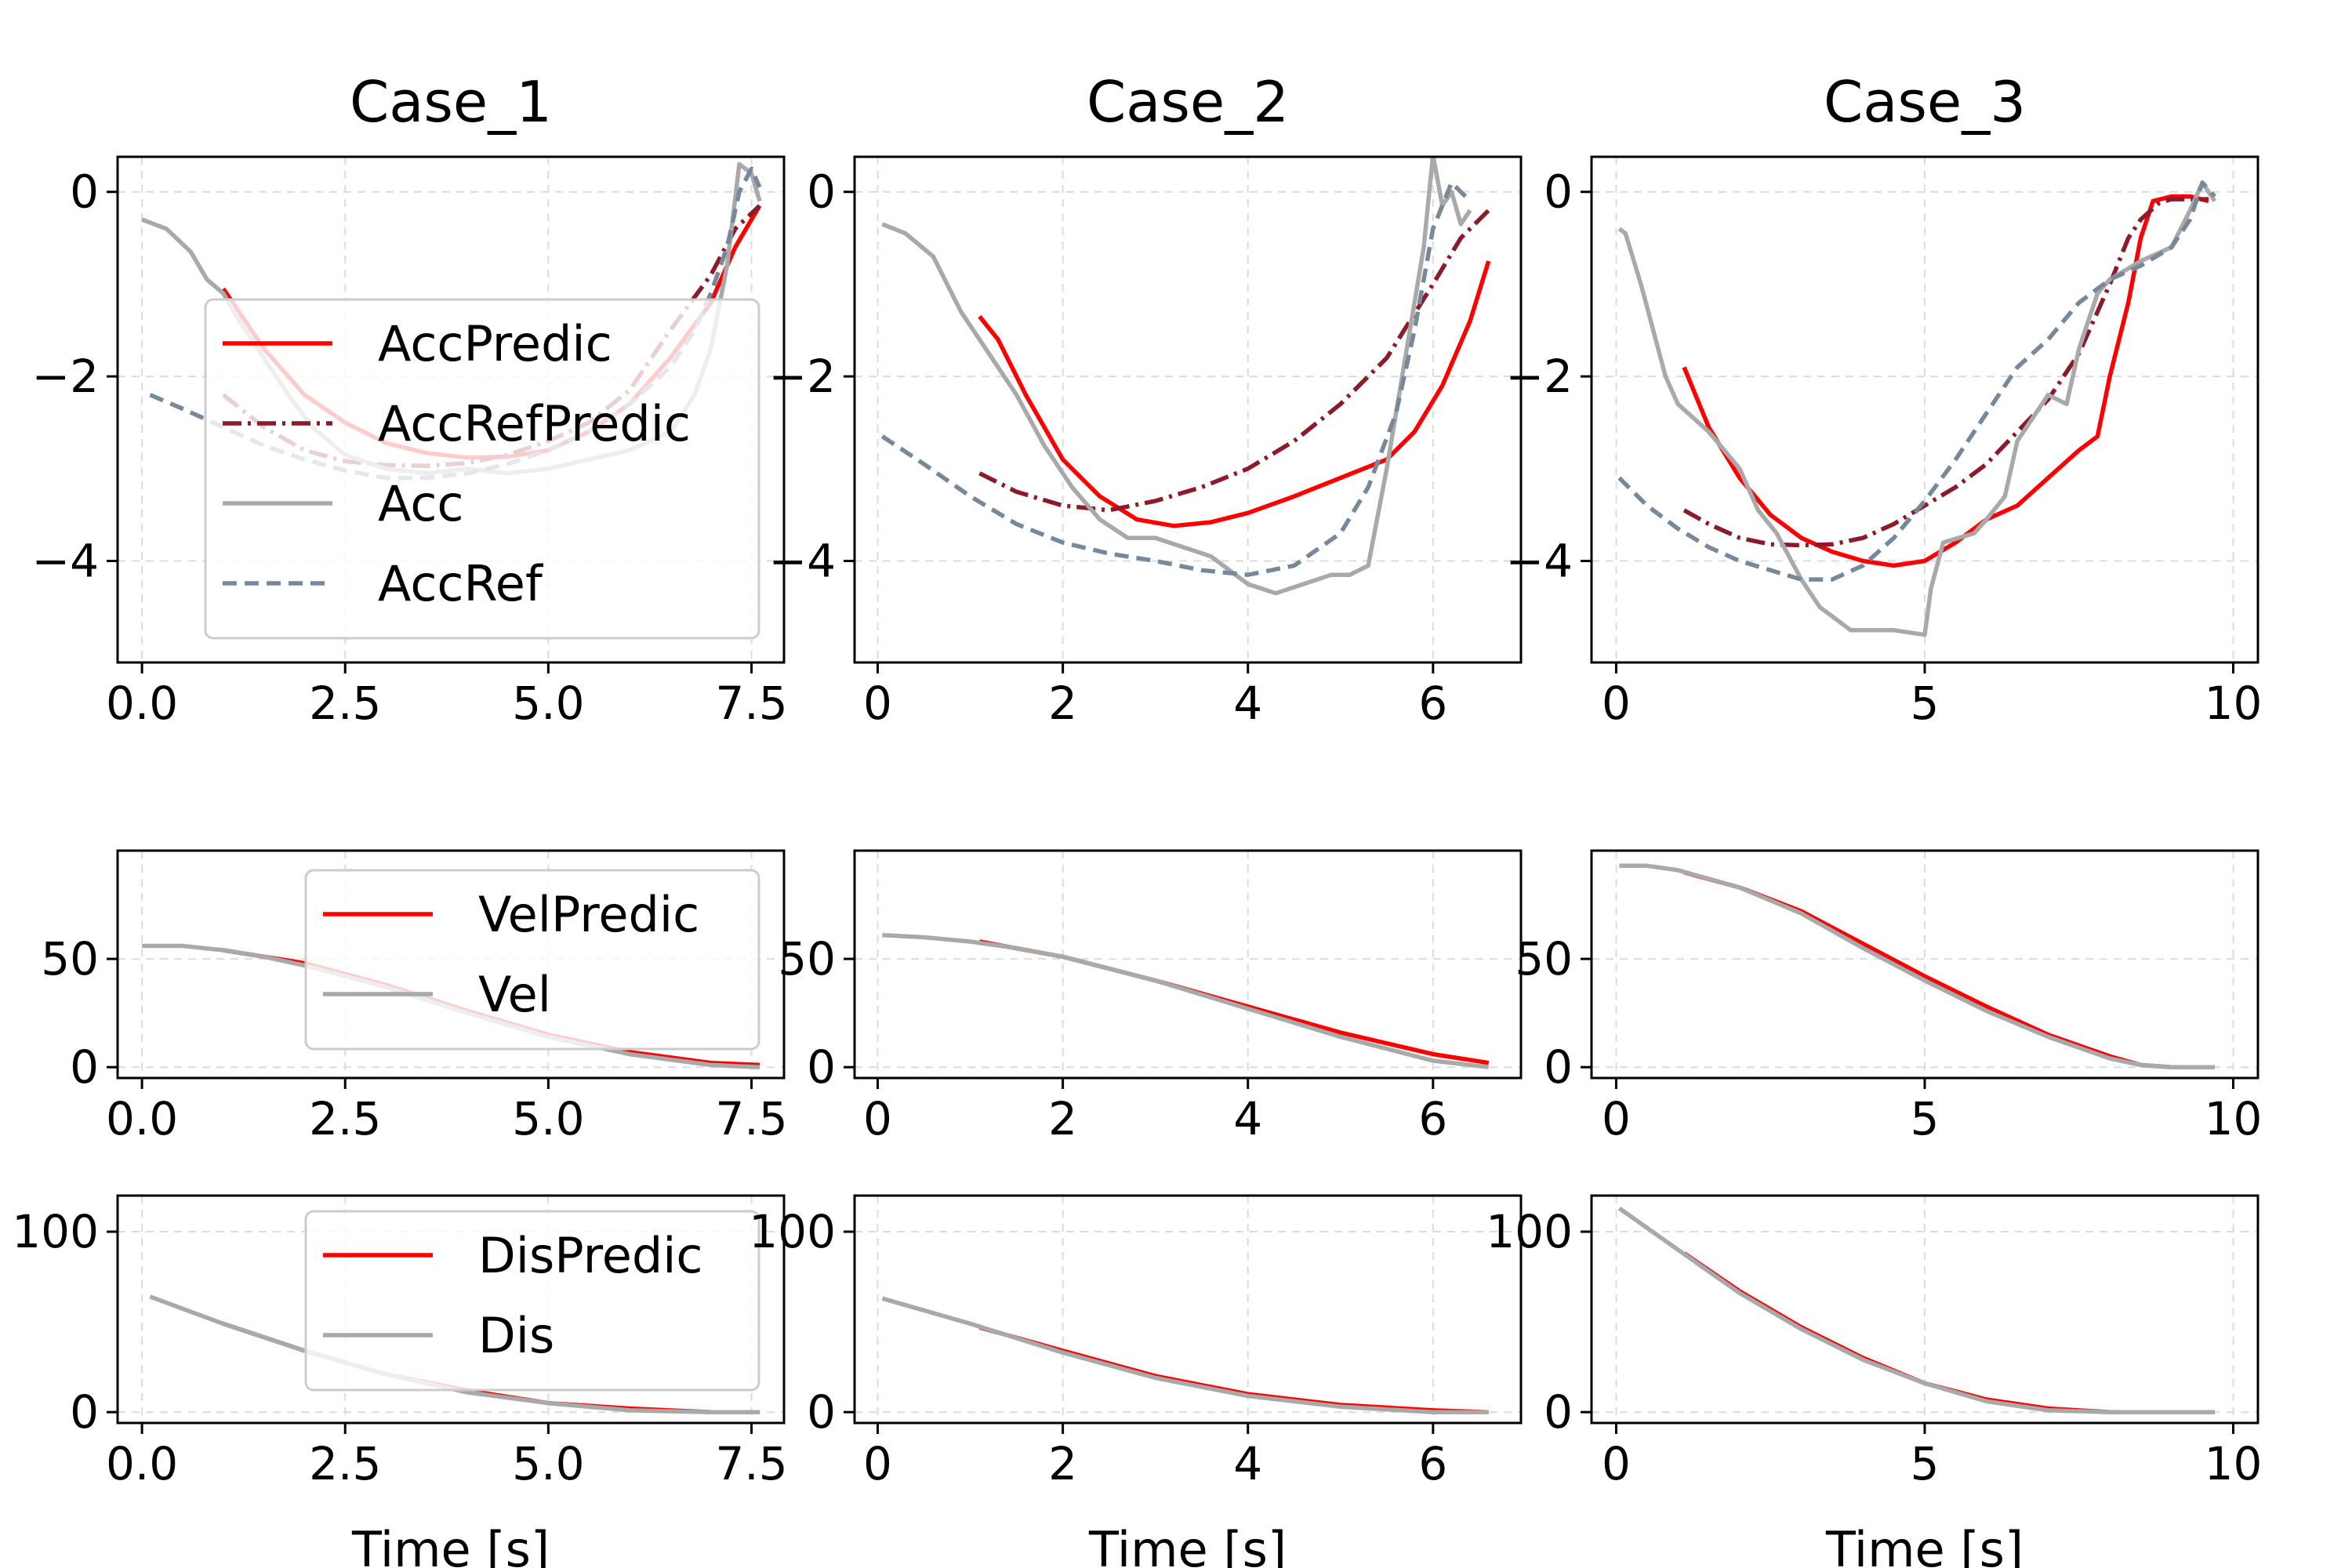 The width and height of the screenshot is (2352, 1568). Describe the element at coordinates (1925, 102) in the screenshot. I see `subplot-title: Case_3` at that location.